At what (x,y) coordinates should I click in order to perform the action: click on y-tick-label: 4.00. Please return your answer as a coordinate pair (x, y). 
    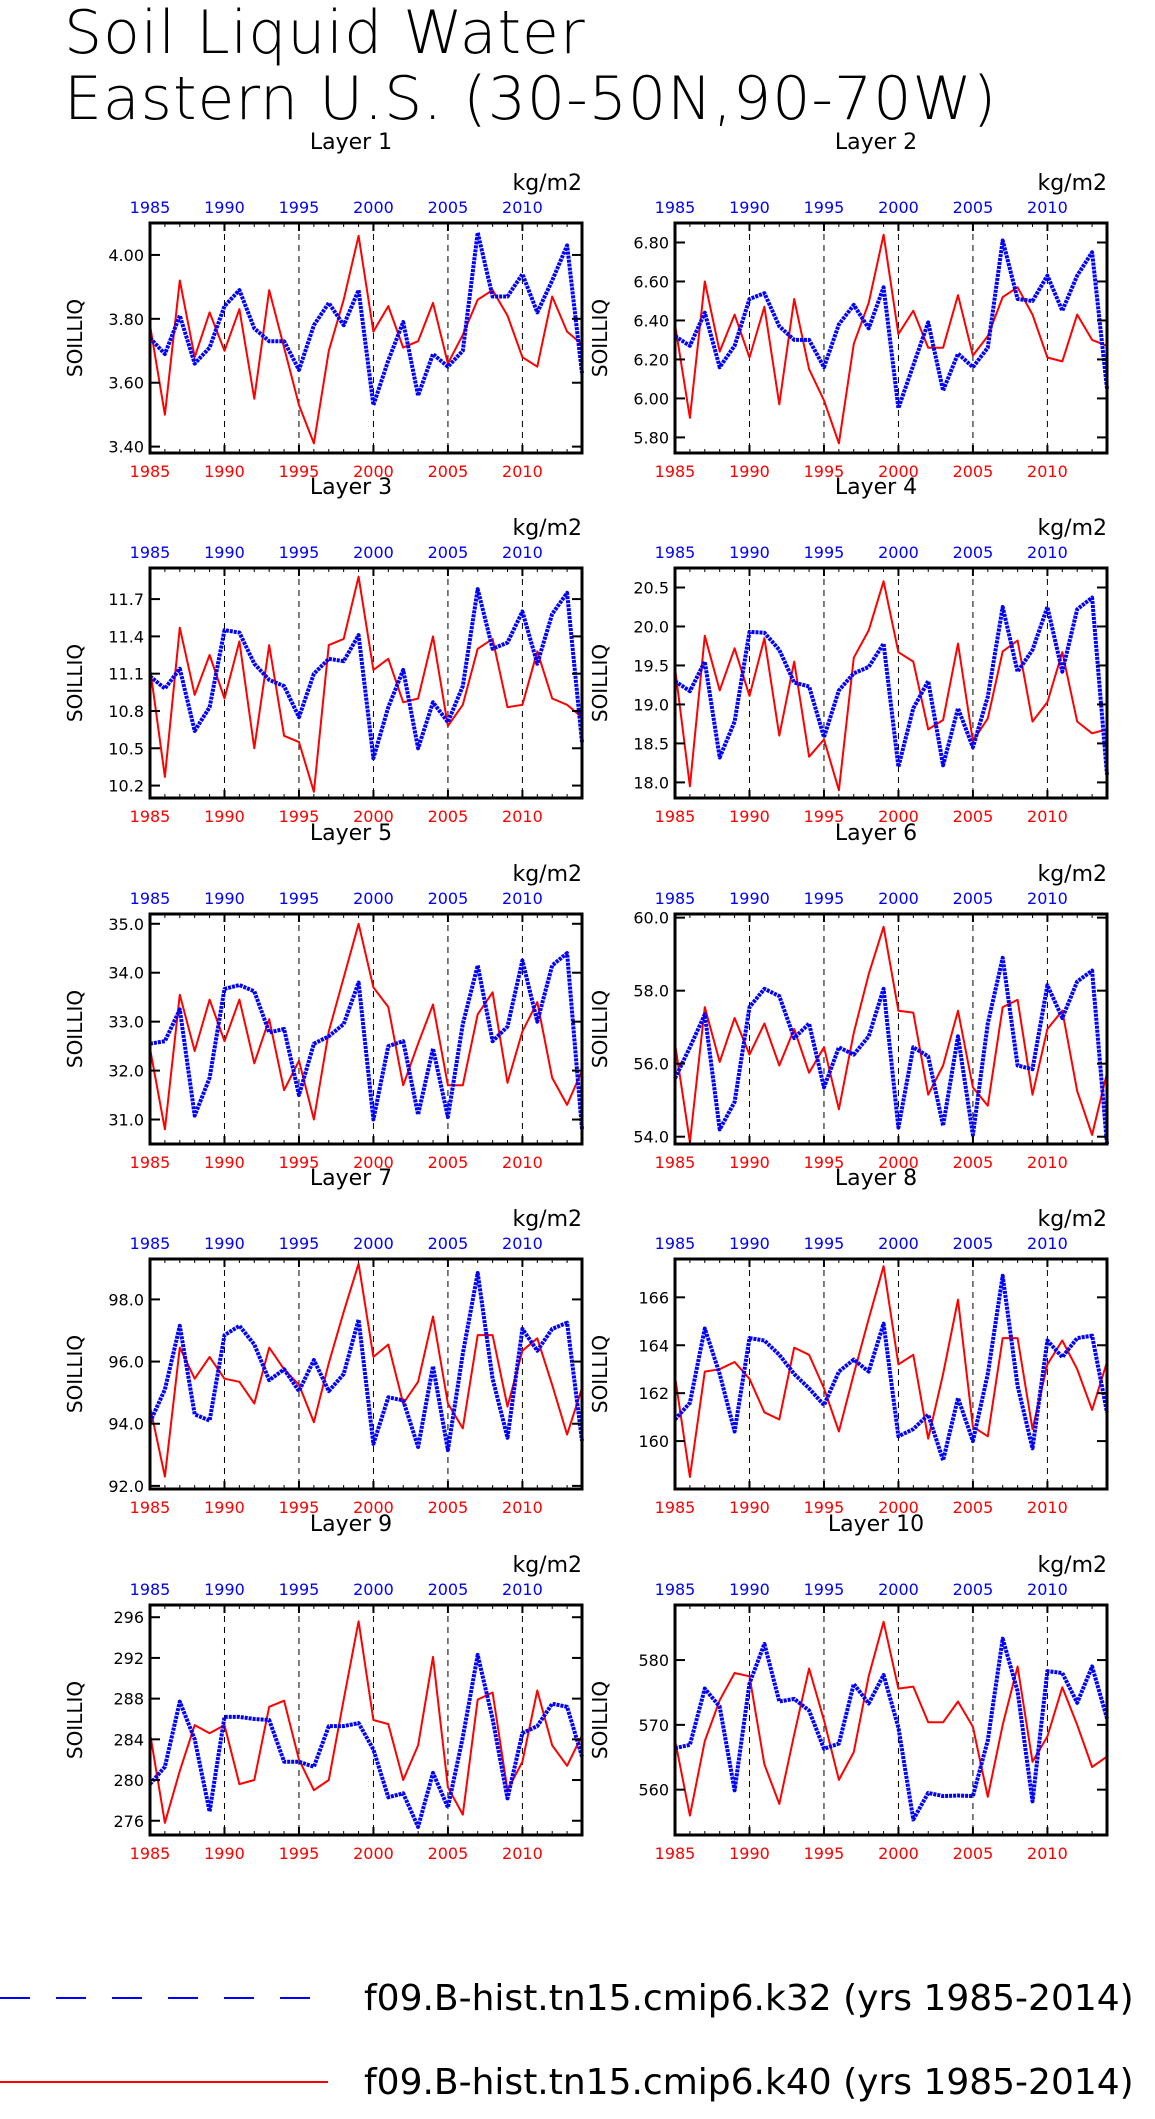
    Looking at the image, I should click on (126, 255).